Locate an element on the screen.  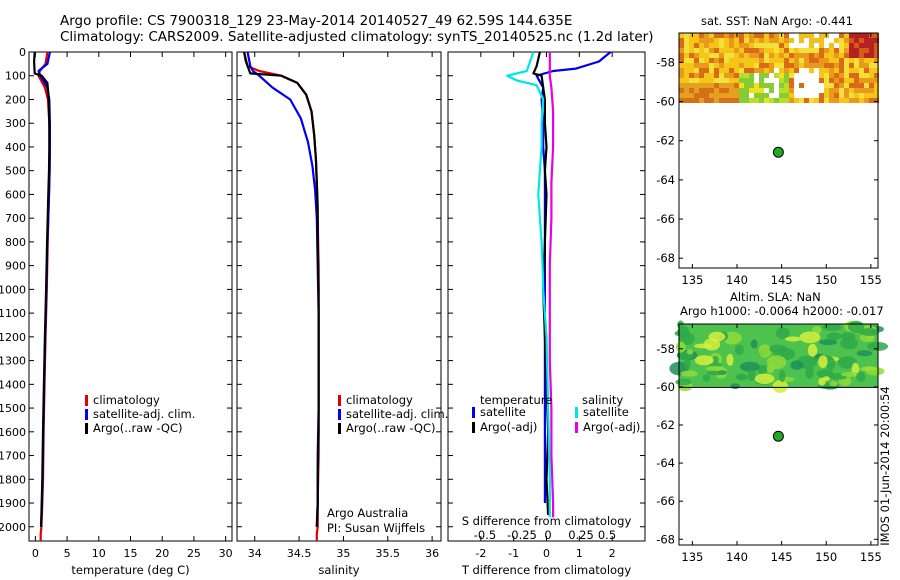
sla-ytick-label: -64 is located at coordinates (665, 463).